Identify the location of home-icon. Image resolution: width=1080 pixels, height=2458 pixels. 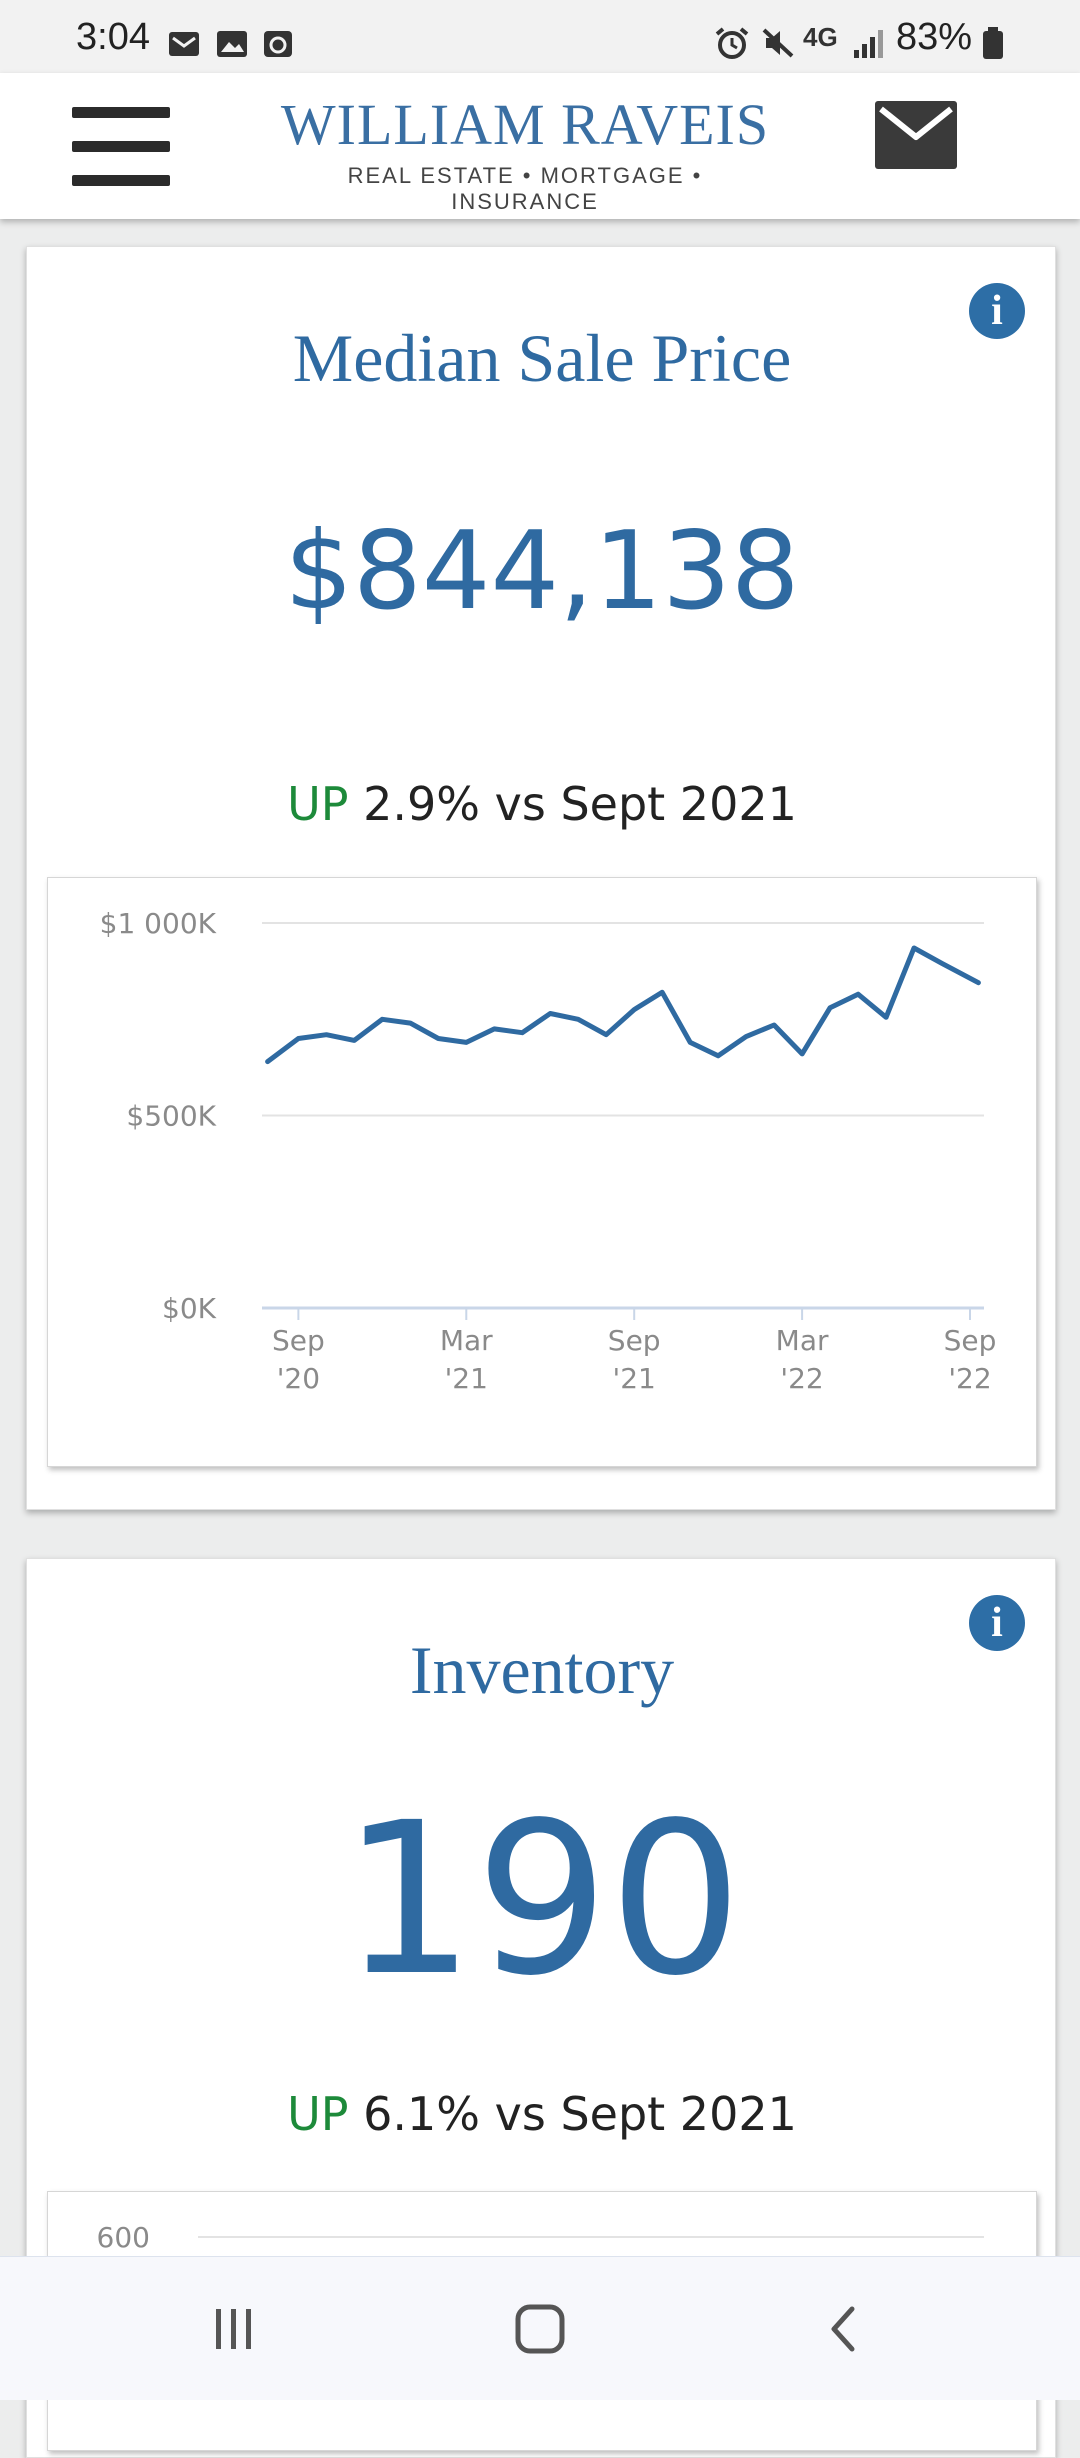
(540, 2329).